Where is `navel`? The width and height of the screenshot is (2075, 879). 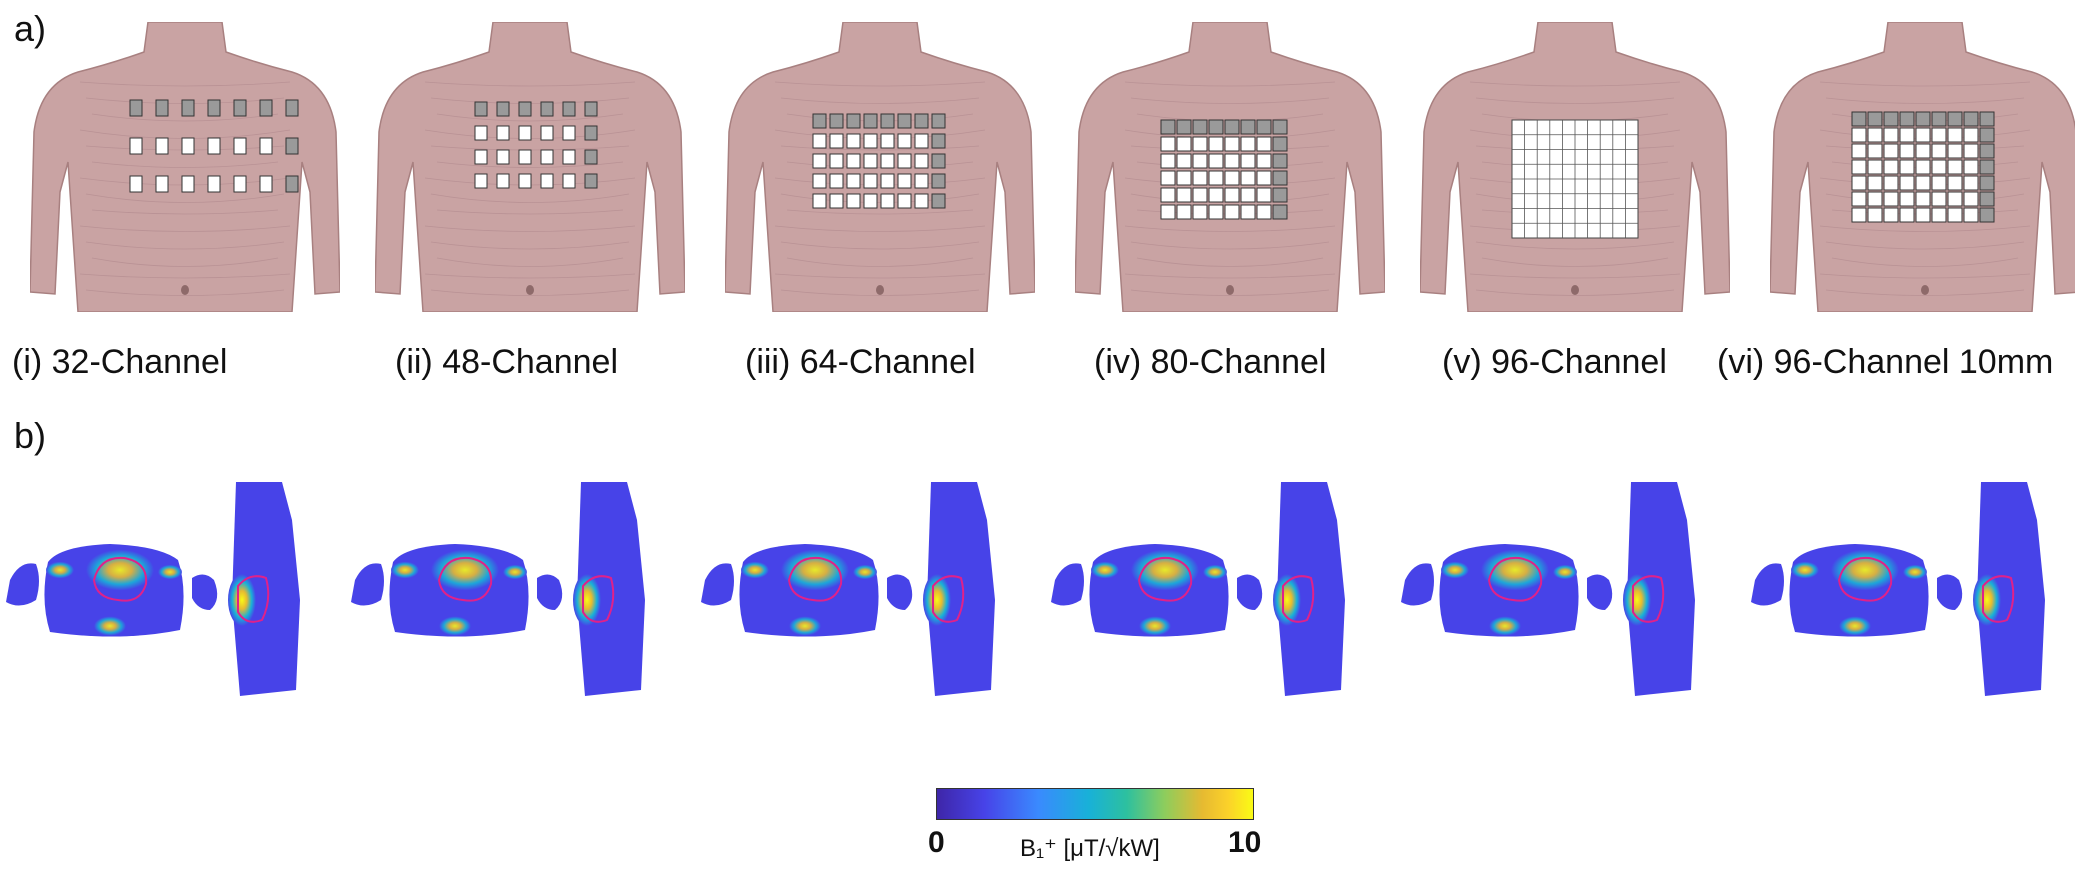 navel is located at coordinates (880, 290).